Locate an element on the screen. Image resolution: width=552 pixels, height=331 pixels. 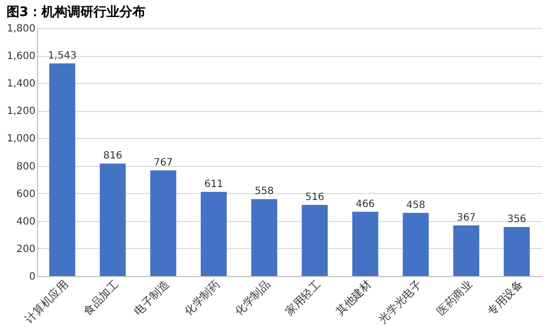
data-label: 767 is located at coordinates (163, 162).